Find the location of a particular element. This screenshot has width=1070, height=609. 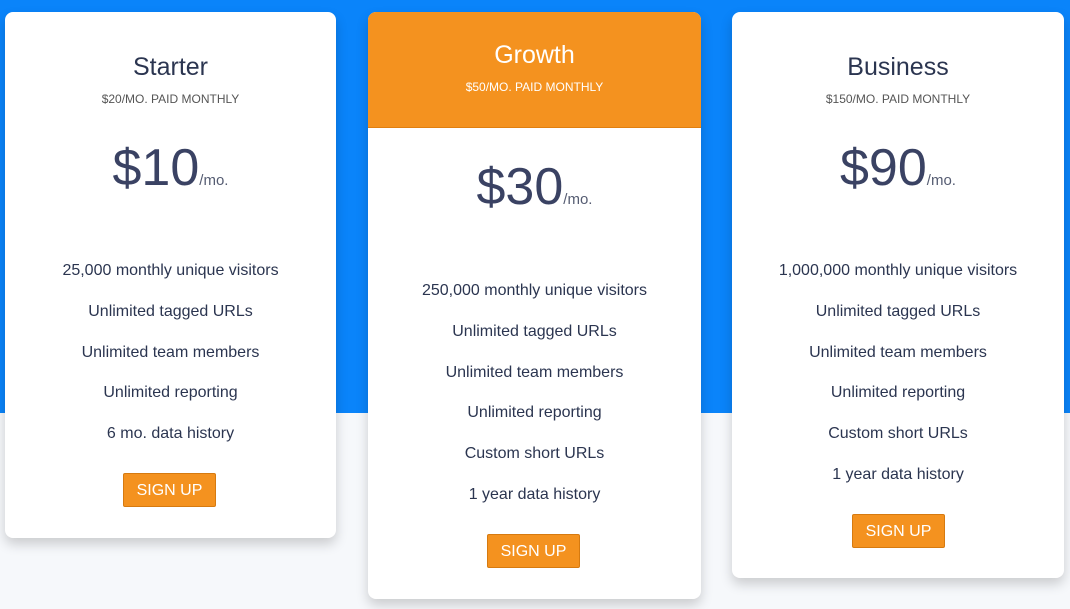

plan-price: $90/mo. is located at coordinates (898, 174).